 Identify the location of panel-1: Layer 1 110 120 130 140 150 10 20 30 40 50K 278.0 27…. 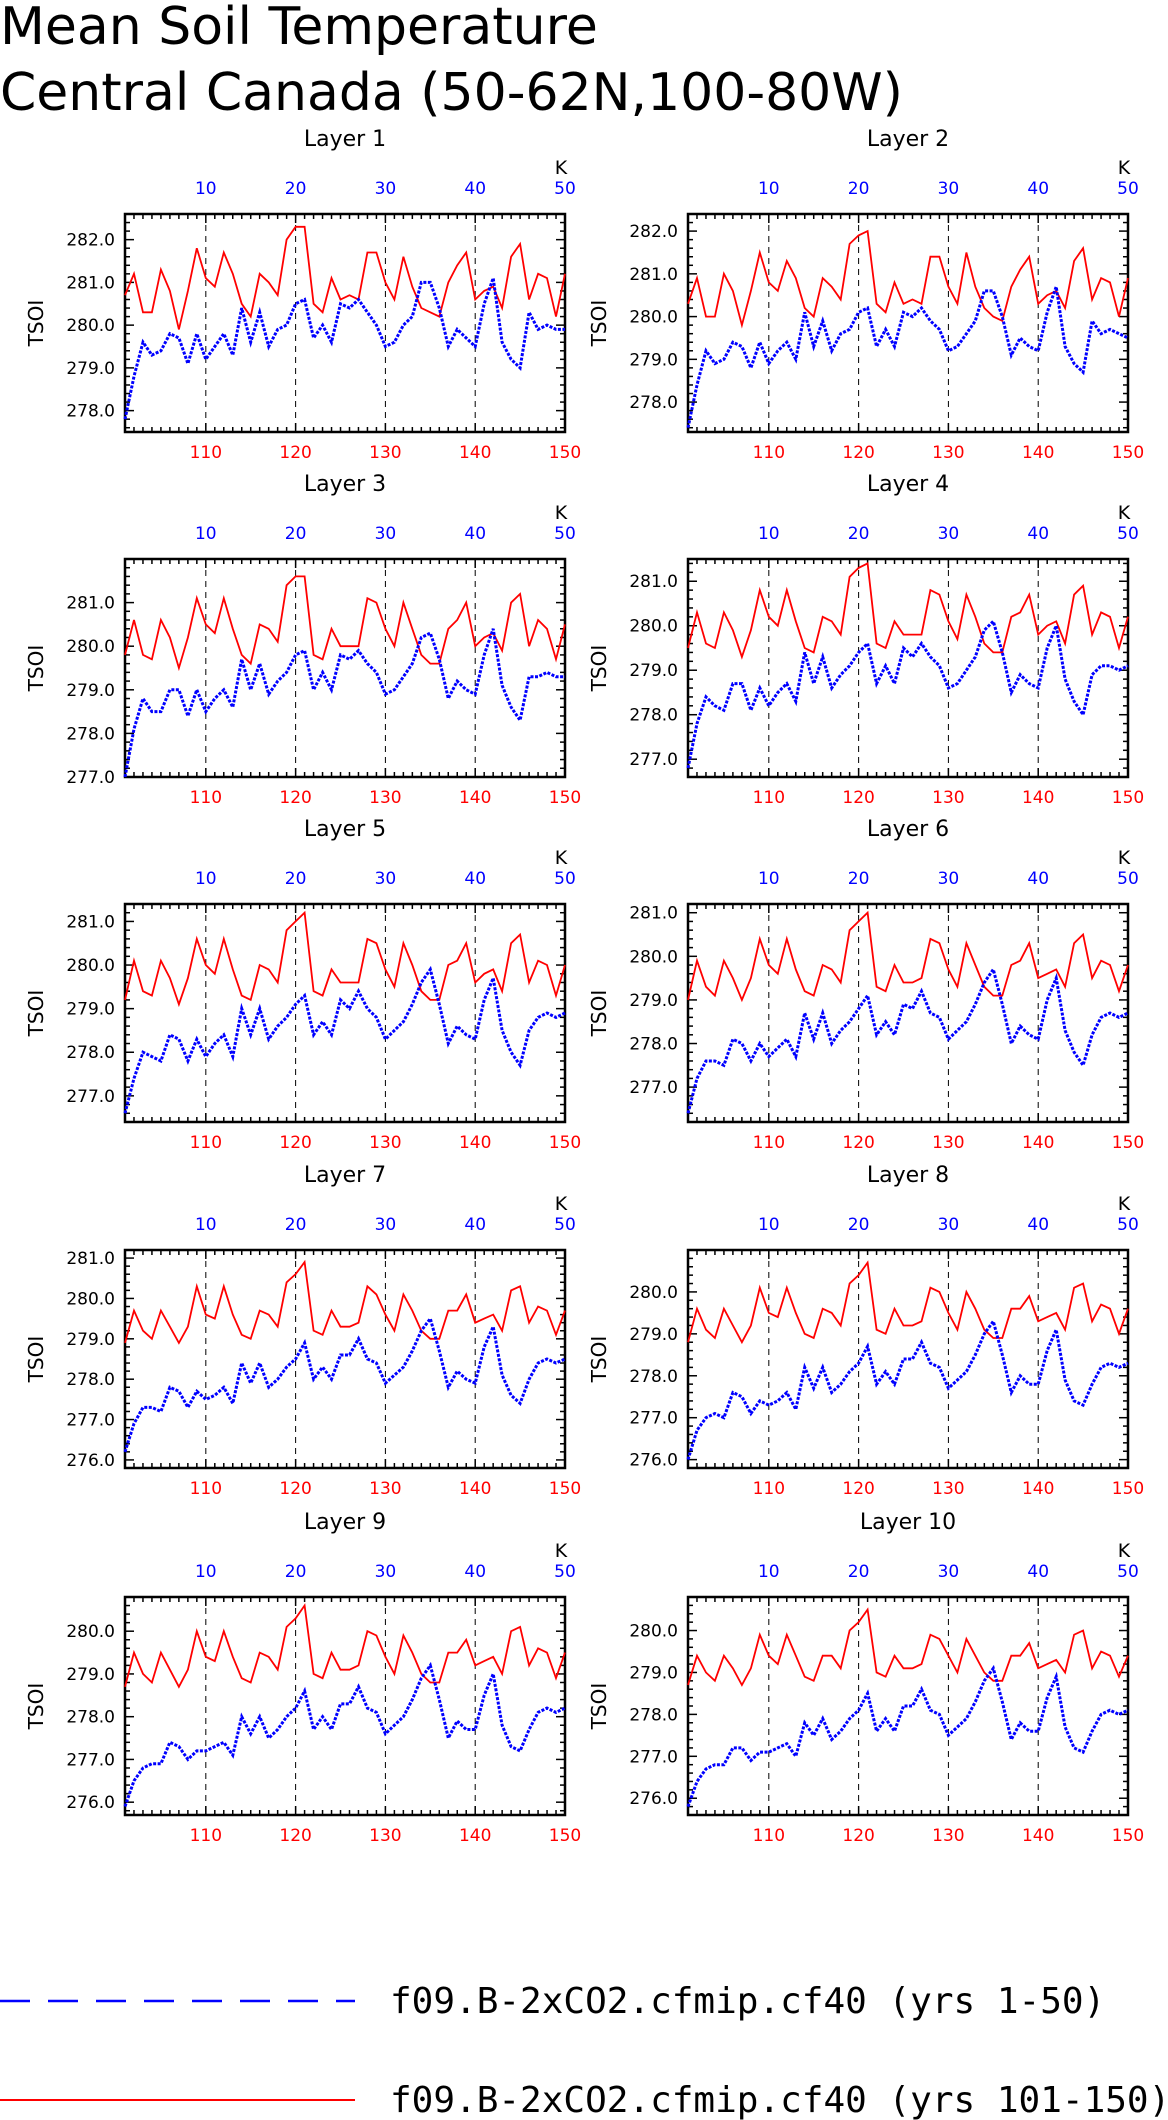
(302, 295).